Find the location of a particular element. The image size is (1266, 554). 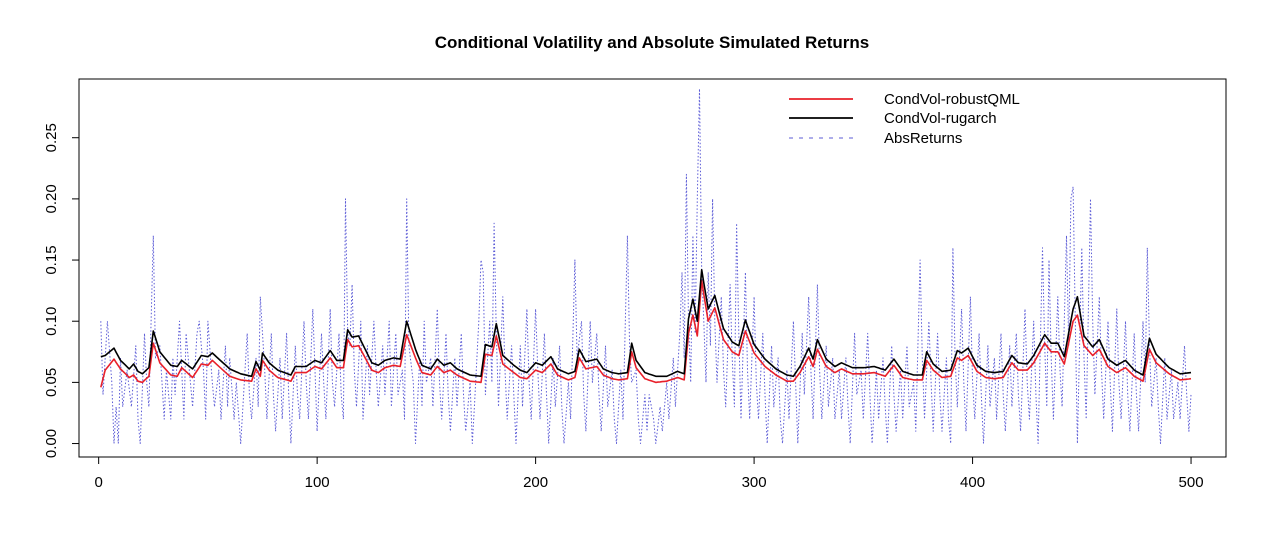

y-tick-label: 0.20 is located at coordinates (51, 198).